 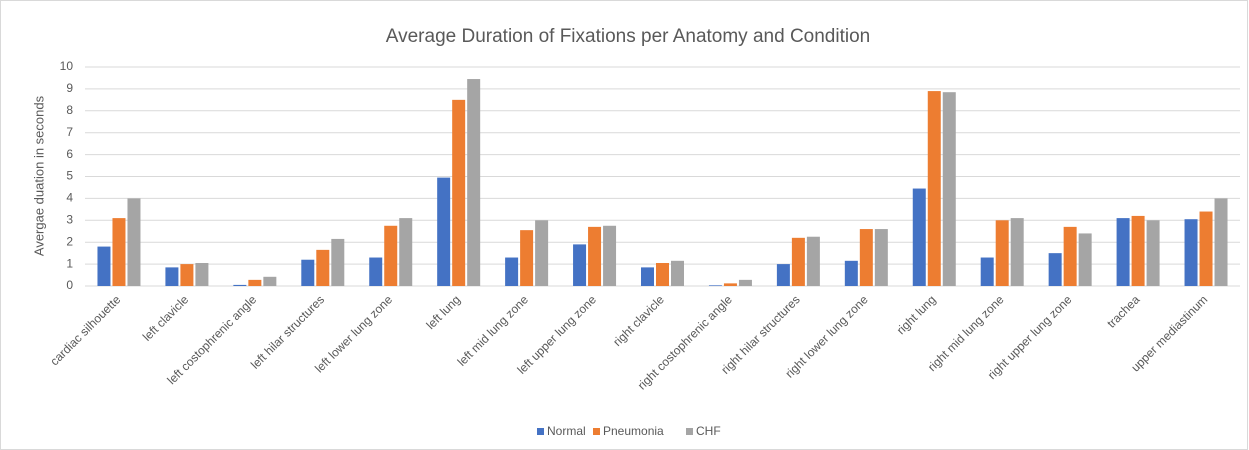 What do you see at coordinates (69, 219) in the screenshot?
I see `y-tick-label: 3` at bounding box center [69, 219].